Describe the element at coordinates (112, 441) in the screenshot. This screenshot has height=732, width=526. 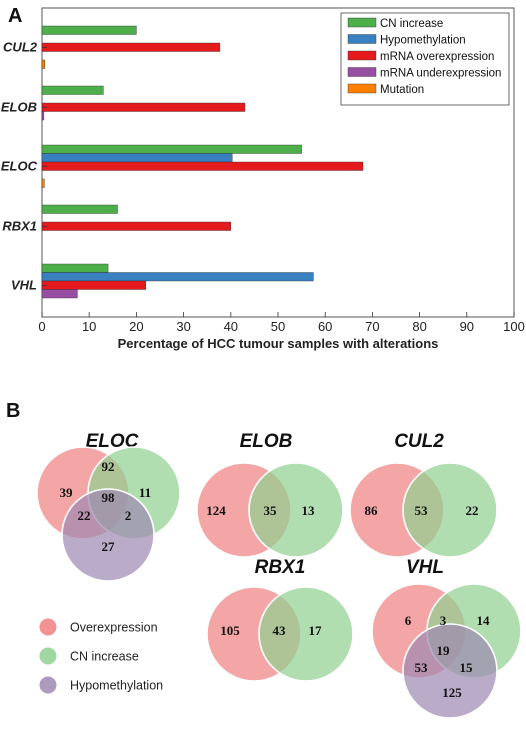
I see `venn-title-eloc: ELOC` at that location.